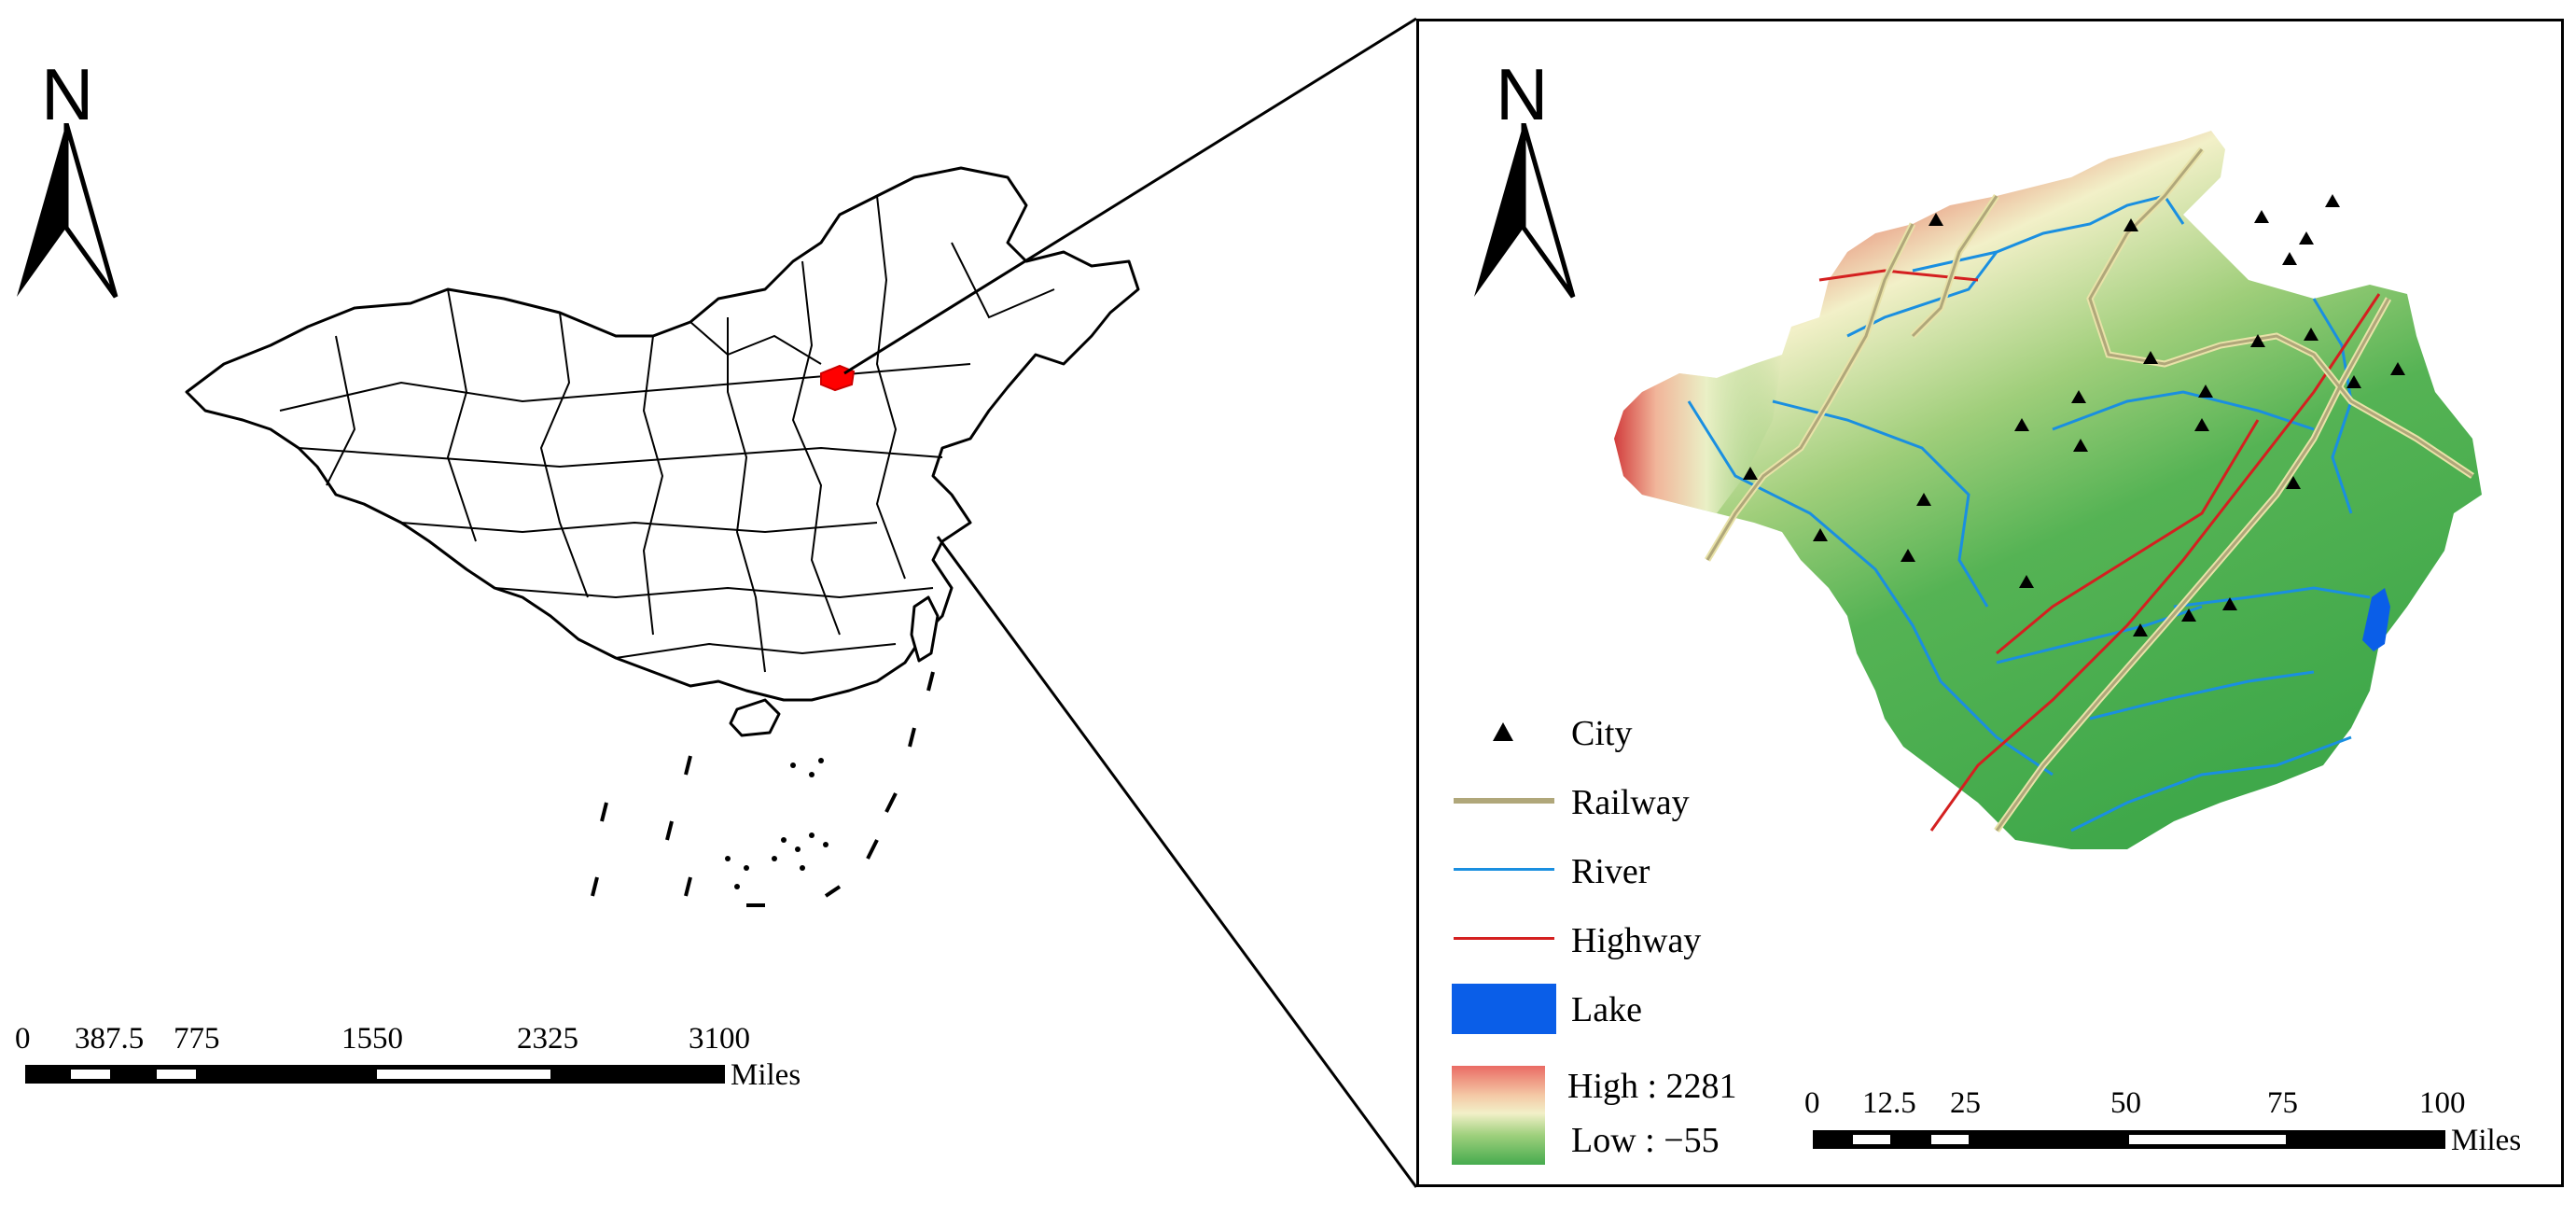 The width and height of the screenshot is (2576, 1217). I want to click on rivers, so click(2029, 513).